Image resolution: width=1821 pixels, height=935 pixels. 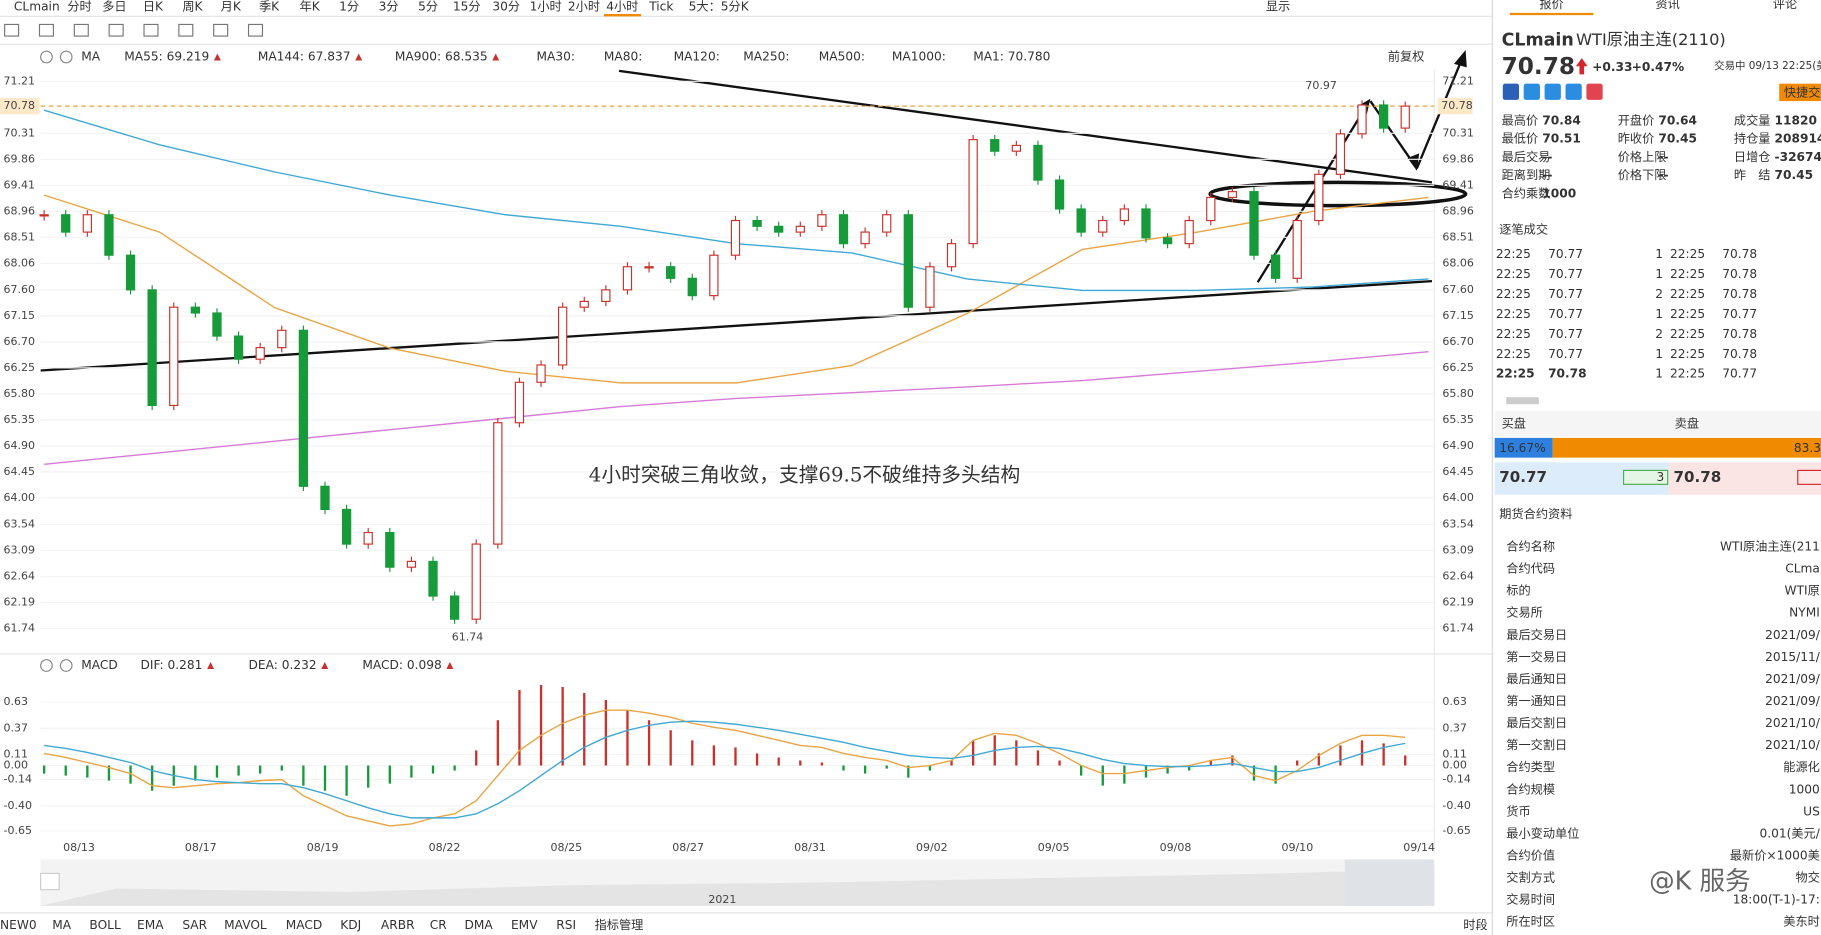 What do you see at coordinates (79, 7) in the screenshot?
I see `period-tab: 分时` at bounding box center [79, 7].